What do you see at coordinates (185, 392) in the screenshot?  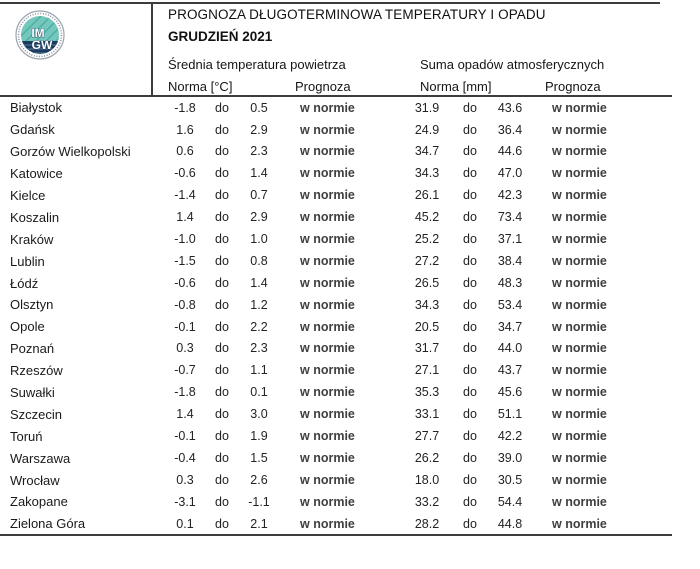 I see `temp-norm-low: -1.8` at bounding box center [185, 392].